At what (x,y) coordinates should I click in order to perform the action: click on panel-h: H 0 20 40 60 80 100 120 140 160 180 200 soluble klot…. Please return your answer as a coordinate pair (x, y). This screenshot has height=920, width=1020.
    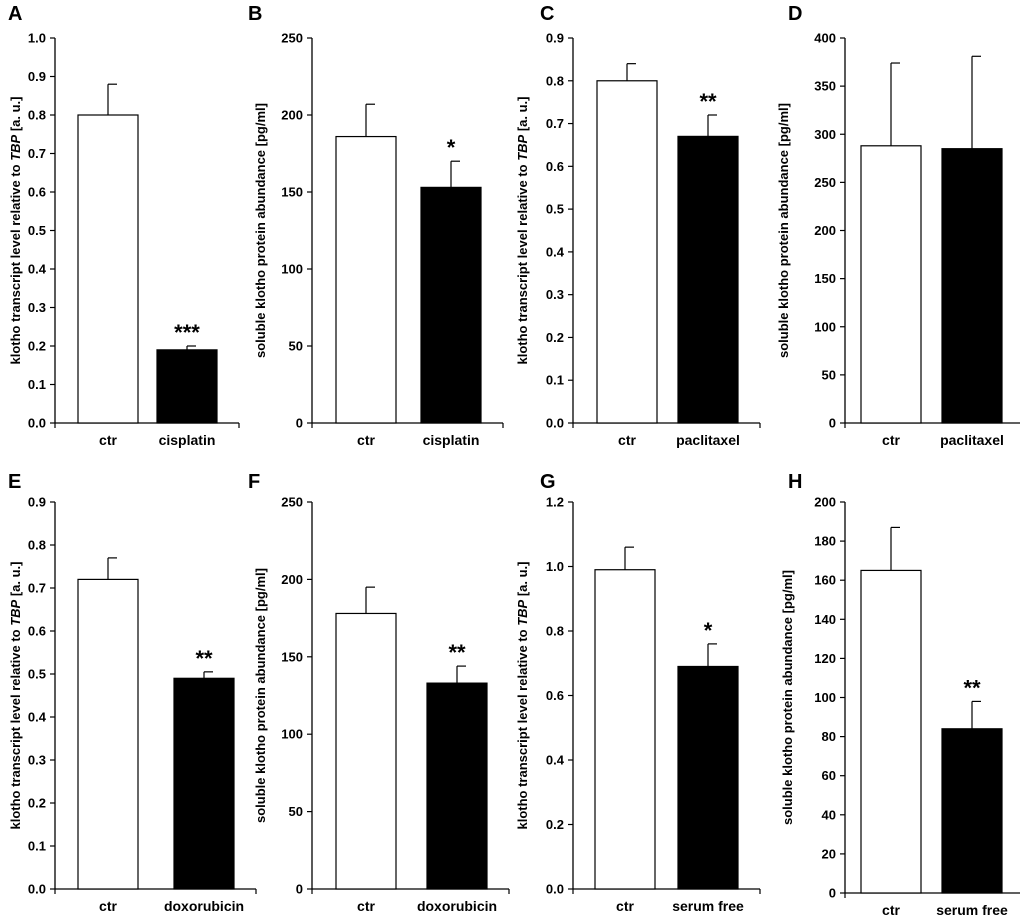
    Looking at the image, I should click on (900, 694).